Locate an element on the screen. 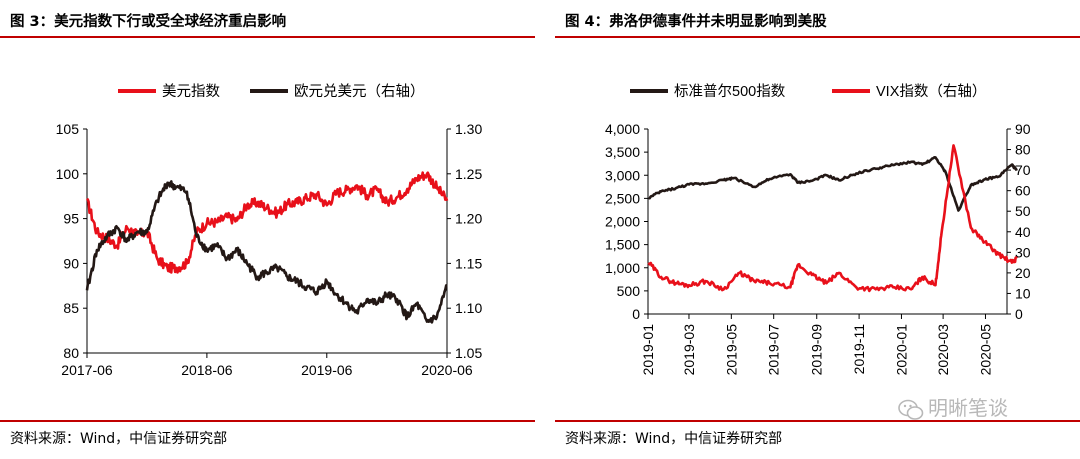 The image size is (1080, 459). watermark: 明晰笔谈 is located at coordinates (953, 406).